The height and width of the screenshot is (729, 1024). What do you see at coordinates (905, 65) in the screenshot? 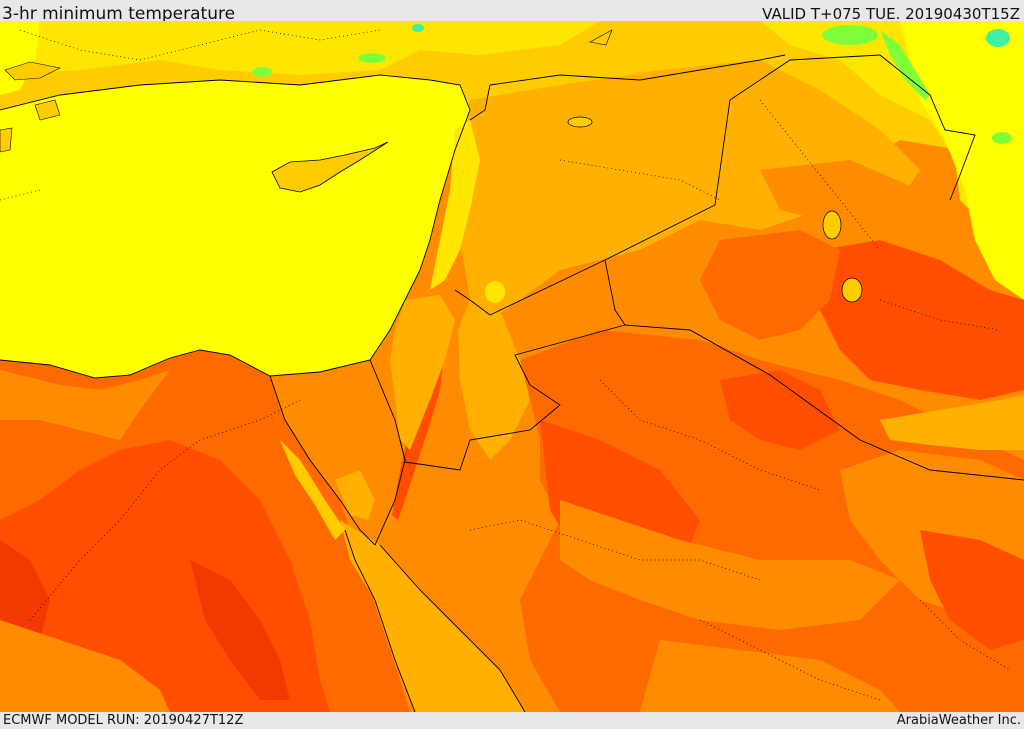
I see `cold-ridge` at bounding box center [905, 65].